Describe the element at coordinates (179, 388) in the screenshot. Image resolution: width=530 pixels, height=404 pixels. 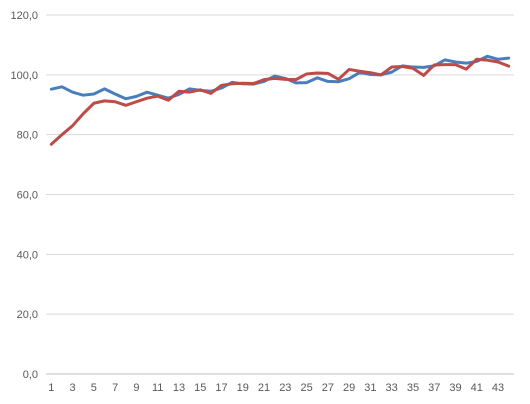
I see `x-tick-label: 13` at that location.